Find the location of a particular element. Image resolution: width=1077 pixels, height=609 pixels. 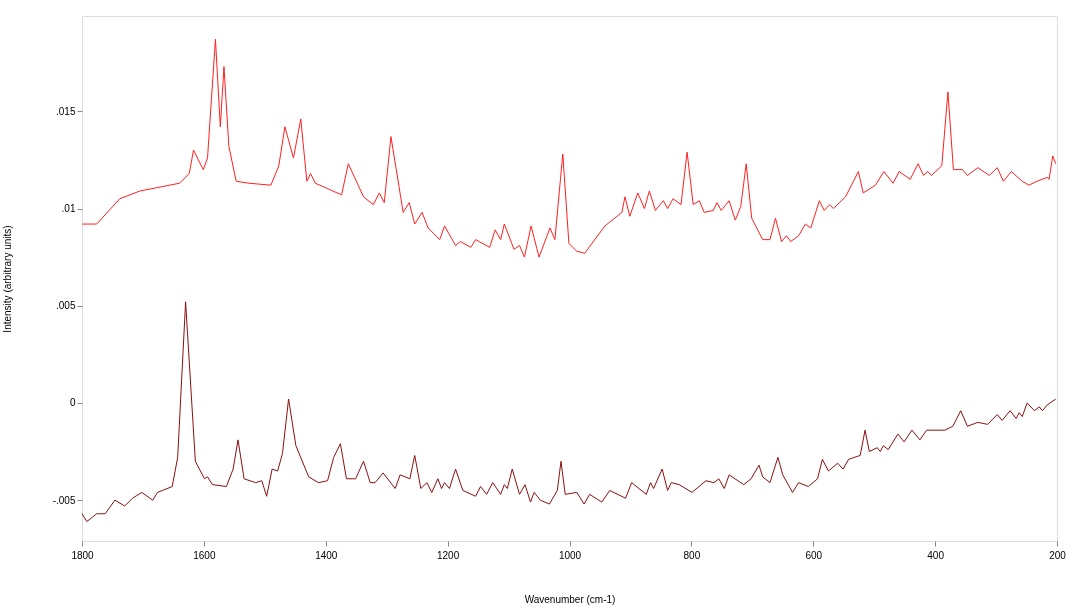

x-tick-label: 1800 is located at coordinates (83, 555).